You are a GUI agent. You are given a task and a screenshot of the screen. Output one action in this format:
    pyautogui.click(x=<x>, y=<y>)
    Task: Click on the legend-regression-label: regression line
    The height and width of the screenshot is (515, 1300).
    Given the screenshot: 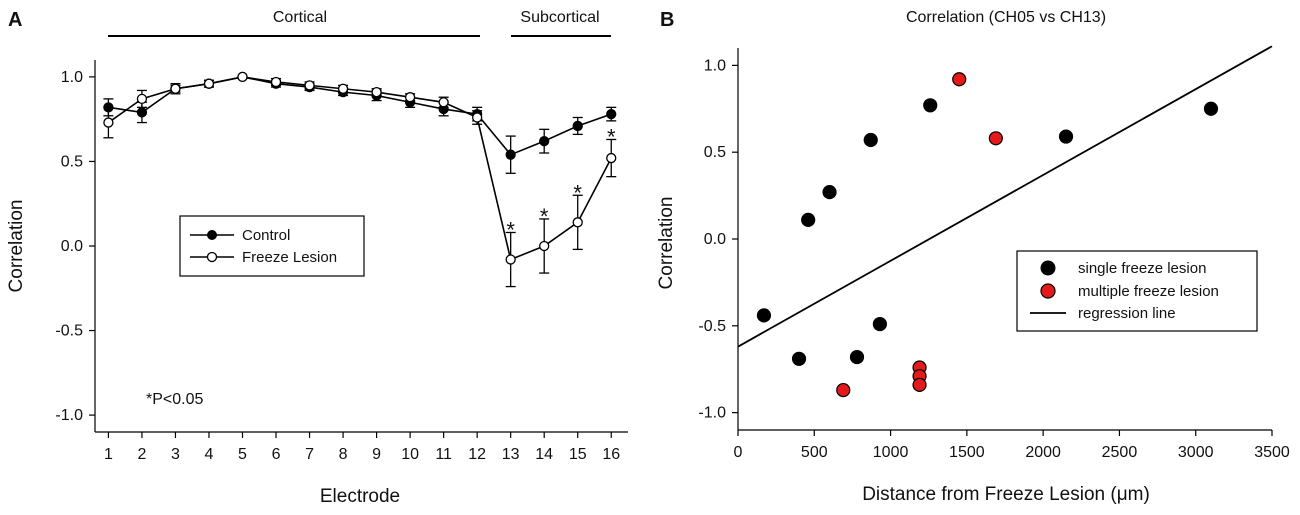 What is the action you would take?
    pyautogui.click(x=1127, y=313)
    